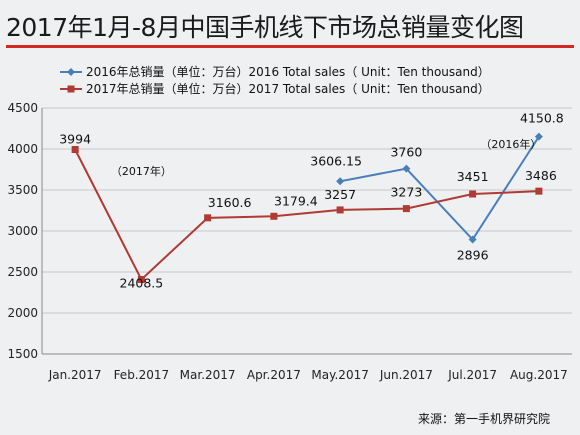 This screenshot has width=580, height=435. Describe the element at coordinates (473, 255) in the screenshot. I see `data-label: 2896` at that location.